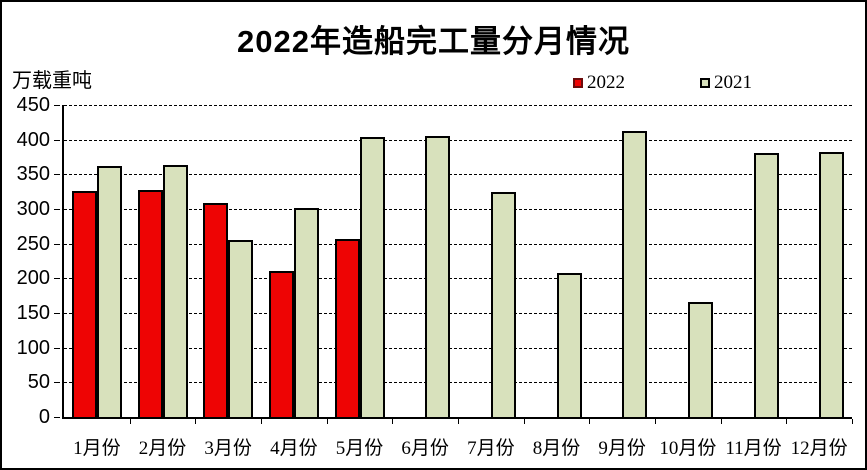  What do you see at coordinates (33, 313) in the screenshot?
I see `y-tick-label-150: 150` at bounding box center [33, 313].